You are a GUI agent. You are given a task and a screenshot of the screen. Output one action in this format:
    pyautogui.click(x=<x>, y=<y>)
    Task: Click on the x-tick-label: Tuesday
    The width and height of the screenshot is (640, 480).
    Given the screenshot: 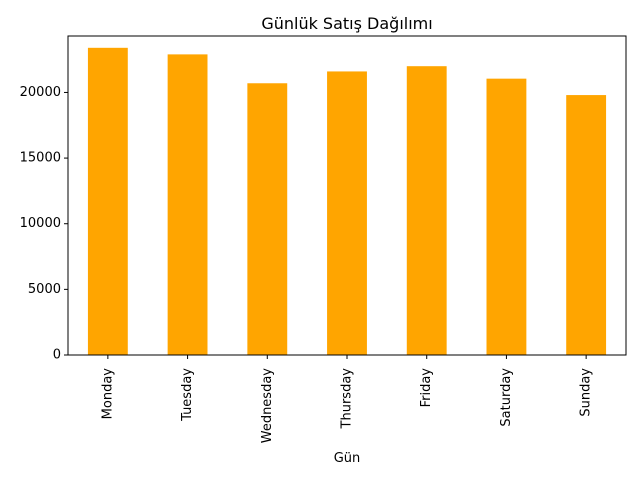 What is the action you would take?
    pyautogui.click(x=187, y=395)
    